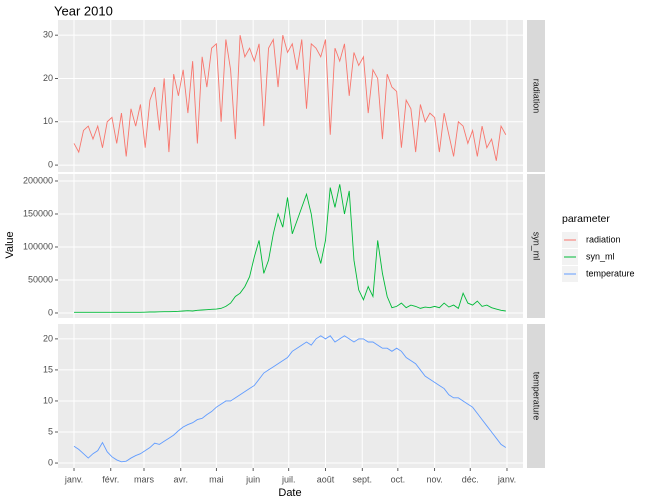 The width and height of the screenshot is (648, 504). What do you see at coordinates (50, 431) in the screenshot?
I see `y-tick-label: 5` at bounding box center [50, 431].